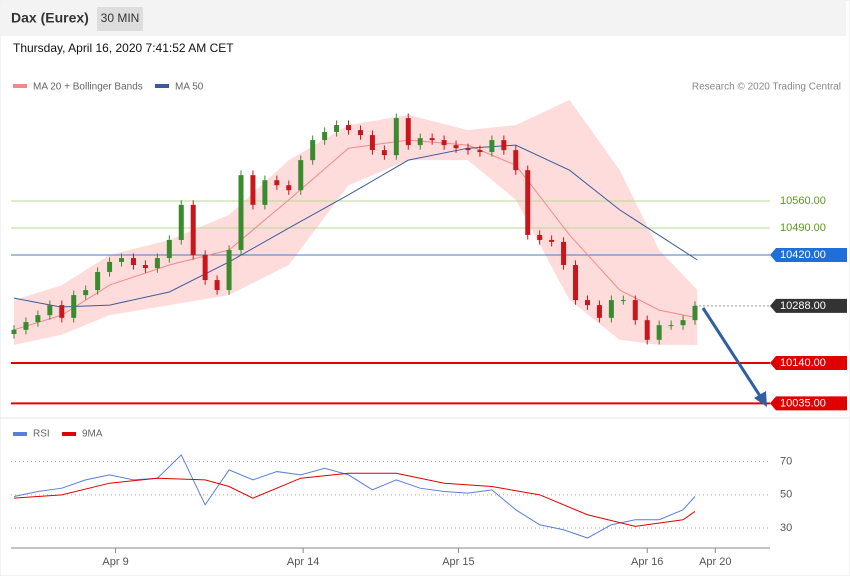  I want to click on forecast-arrowhead, so click(760, 399).